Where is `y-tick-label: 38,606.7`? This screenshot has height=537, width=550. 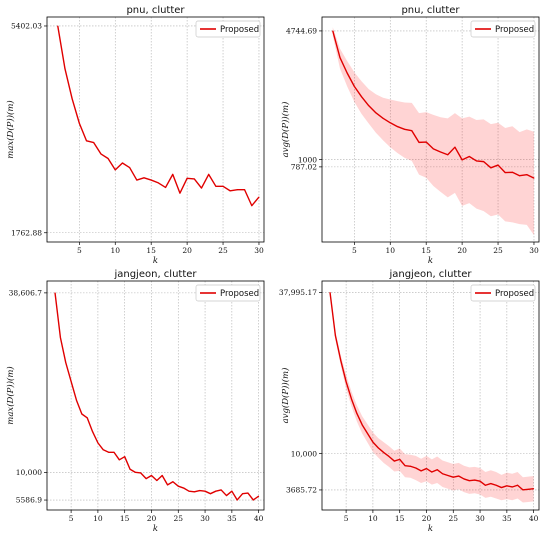 y-tick-label: 38,606.7 is located at coordinates (26, 293).